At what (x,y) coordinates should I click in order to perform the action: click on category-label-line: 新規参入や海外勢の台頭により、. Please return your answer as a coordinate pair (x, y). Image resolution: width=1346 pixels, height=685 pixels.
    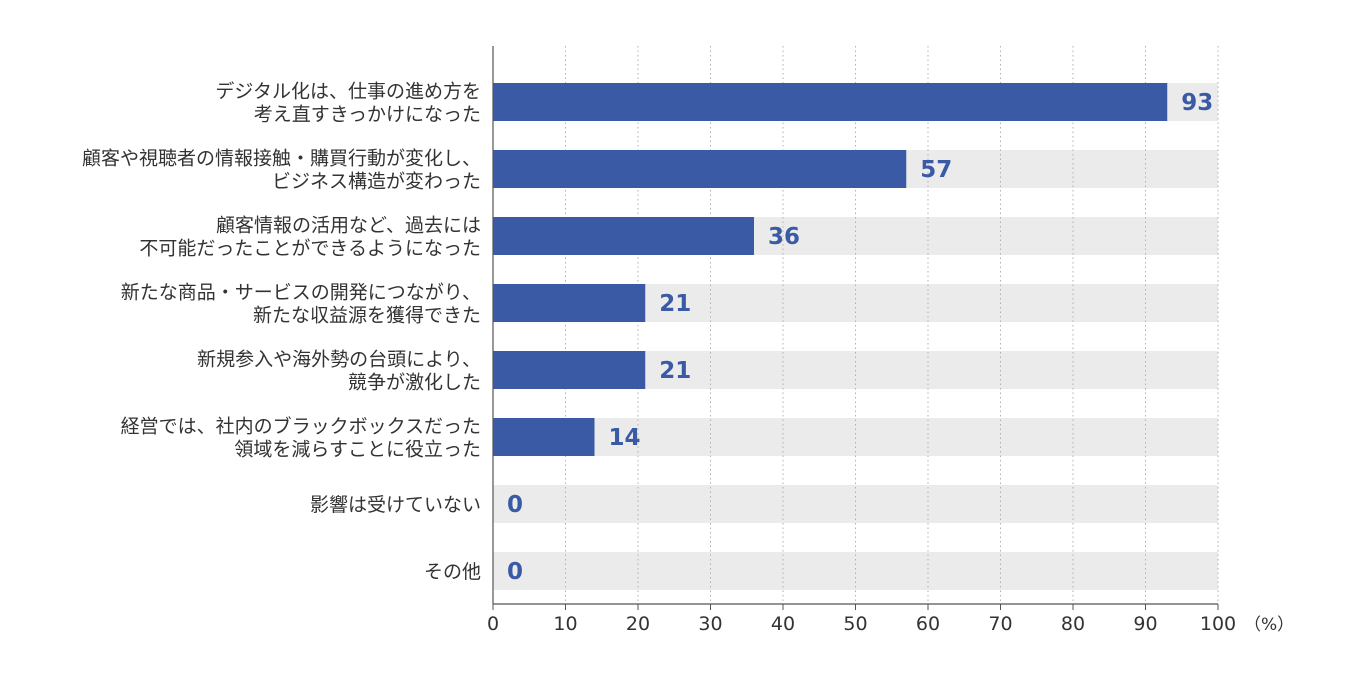
    Looking at the image, I should click on (339, 360).